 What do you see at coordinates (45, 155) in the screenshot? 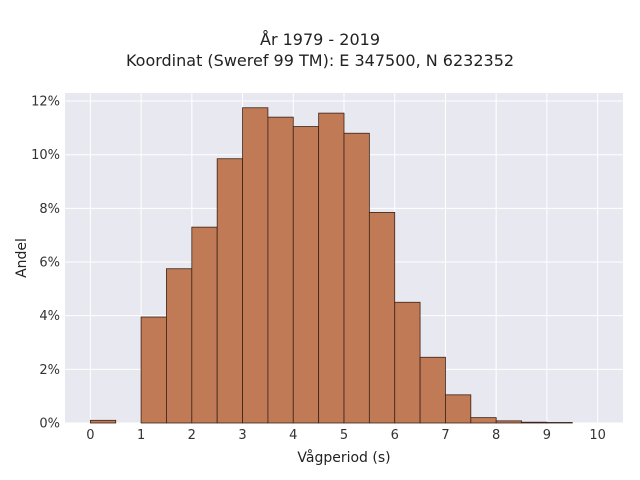
I see `y-tick-label: 10%` at bounding box center [45, 155].